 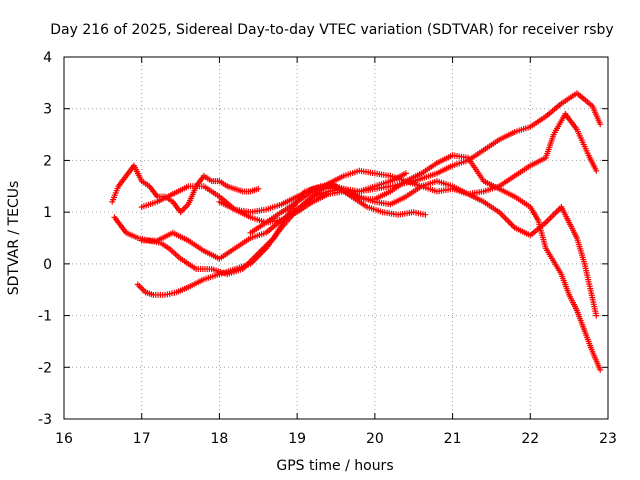 What do you see at coordinates (47, 58) in the screenshot?
I see `y-tick-label: 4` at bounding box center [47, 58].